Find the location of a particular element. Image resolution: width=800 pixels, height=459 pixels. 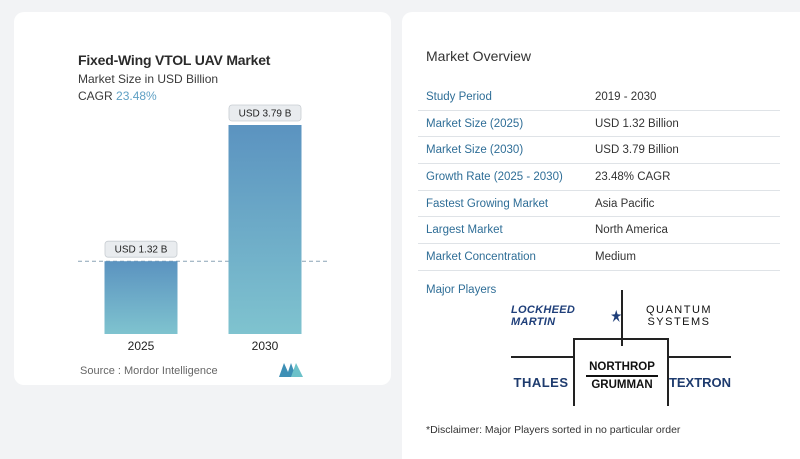

thales-logo: THALES is located at coordinates (541, 382).